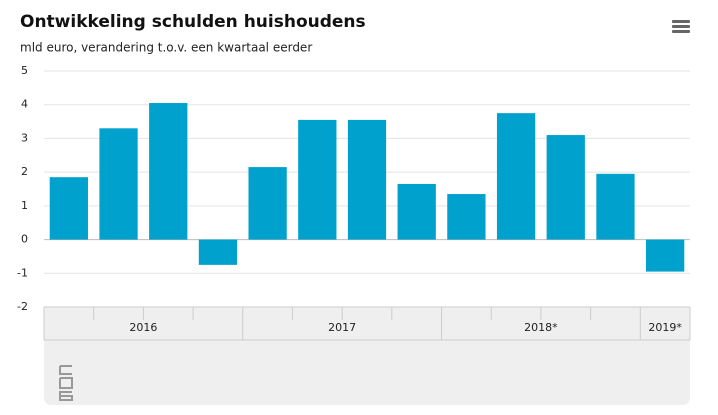 The height and width of the screenshot is (415, 718). Describe the element at coordinates (66, 383) in the screenshot. I see `cbs-logo` at that location.